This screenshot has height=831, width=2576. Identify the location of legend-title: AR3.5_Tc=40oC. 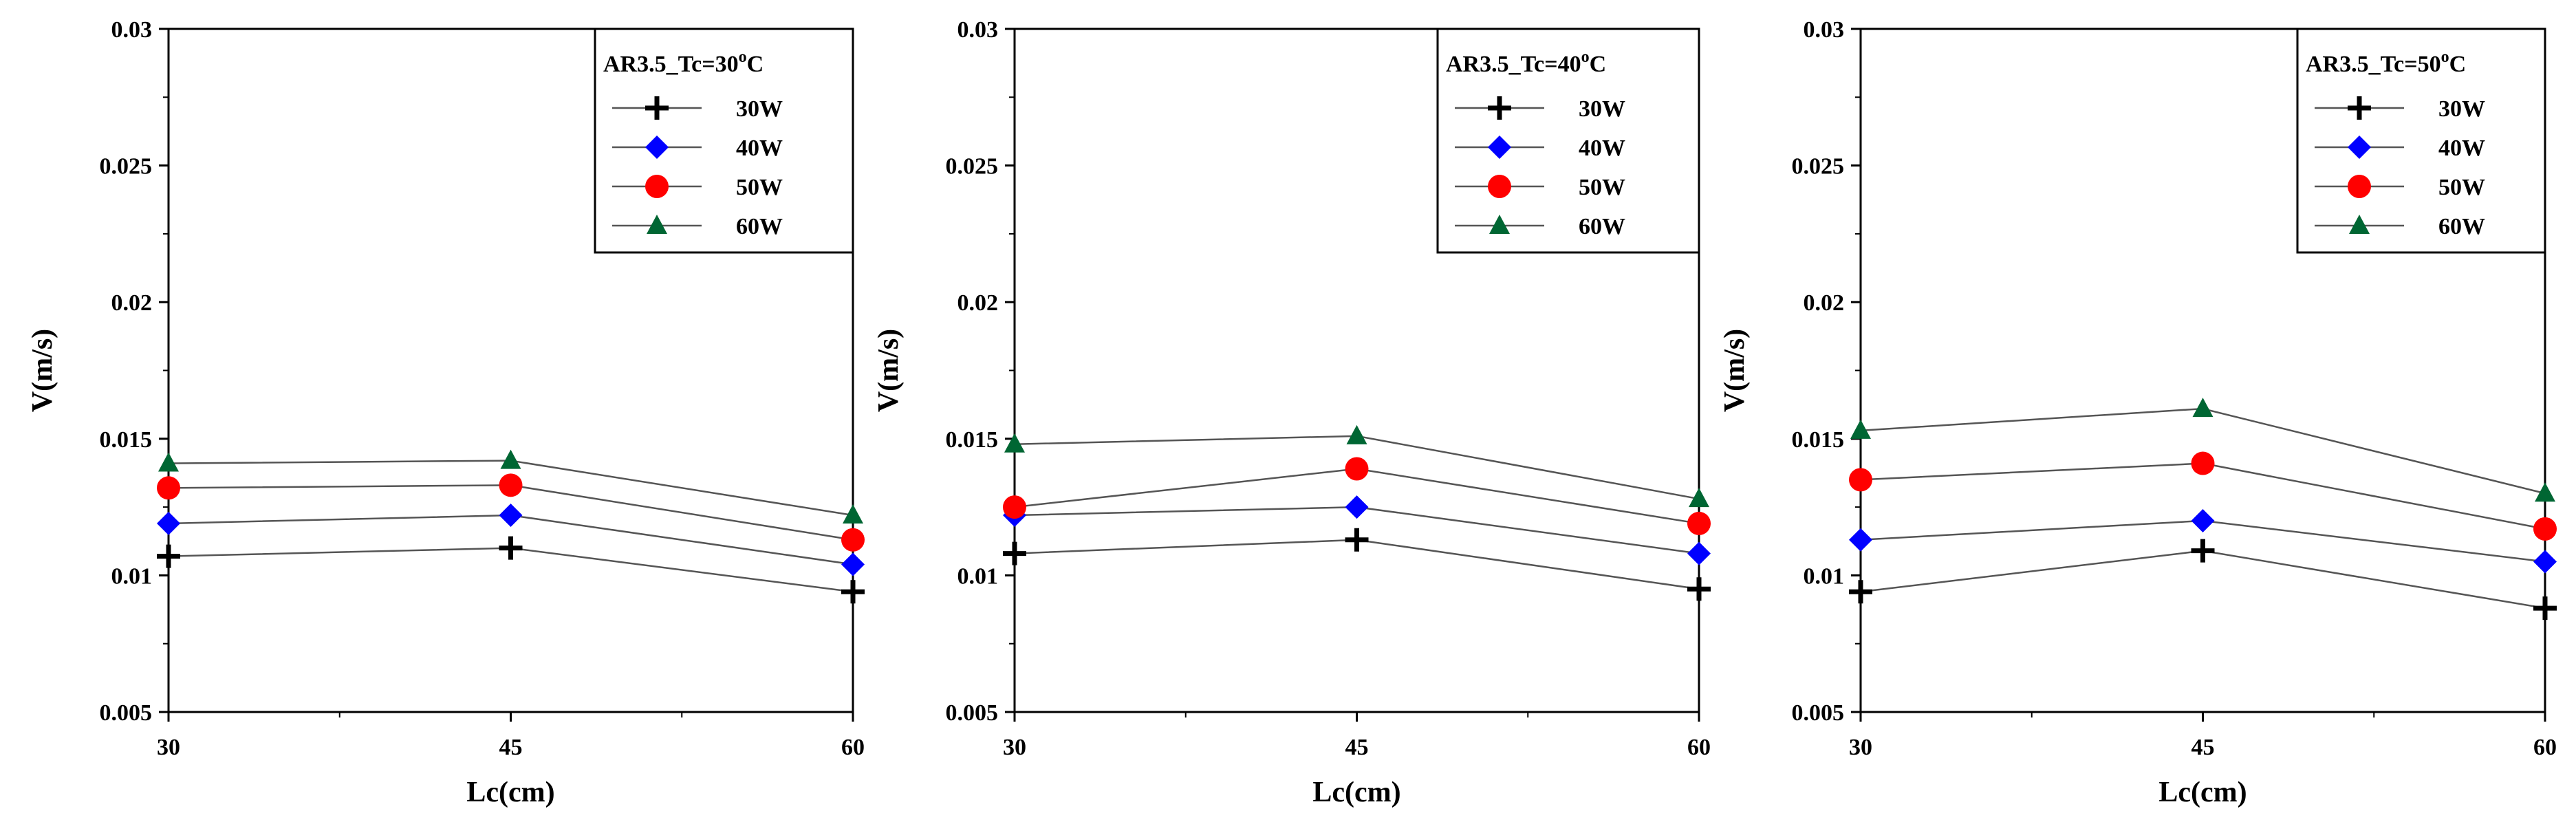
(1526, 62).